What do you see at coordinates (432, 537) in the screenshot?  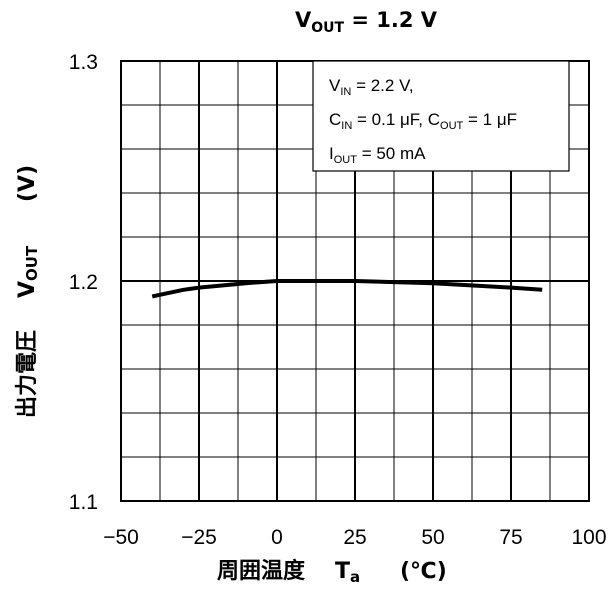 I see `x-tick-label: 50` at bounding box center [432, 537].